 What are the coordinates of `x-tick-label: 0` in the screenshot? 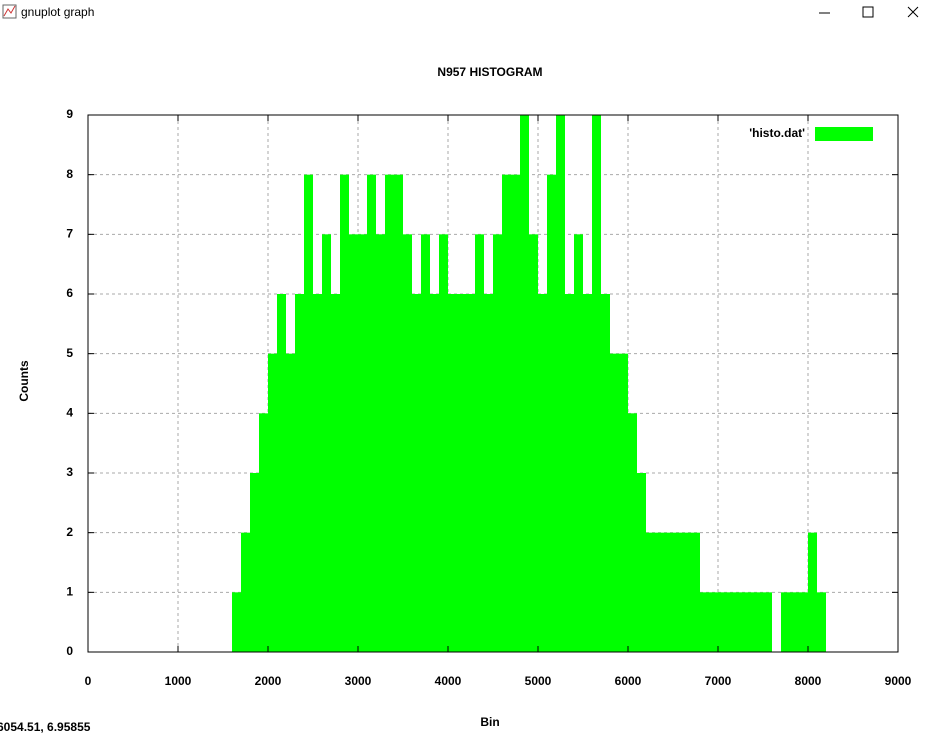 It's located at (88, 681).